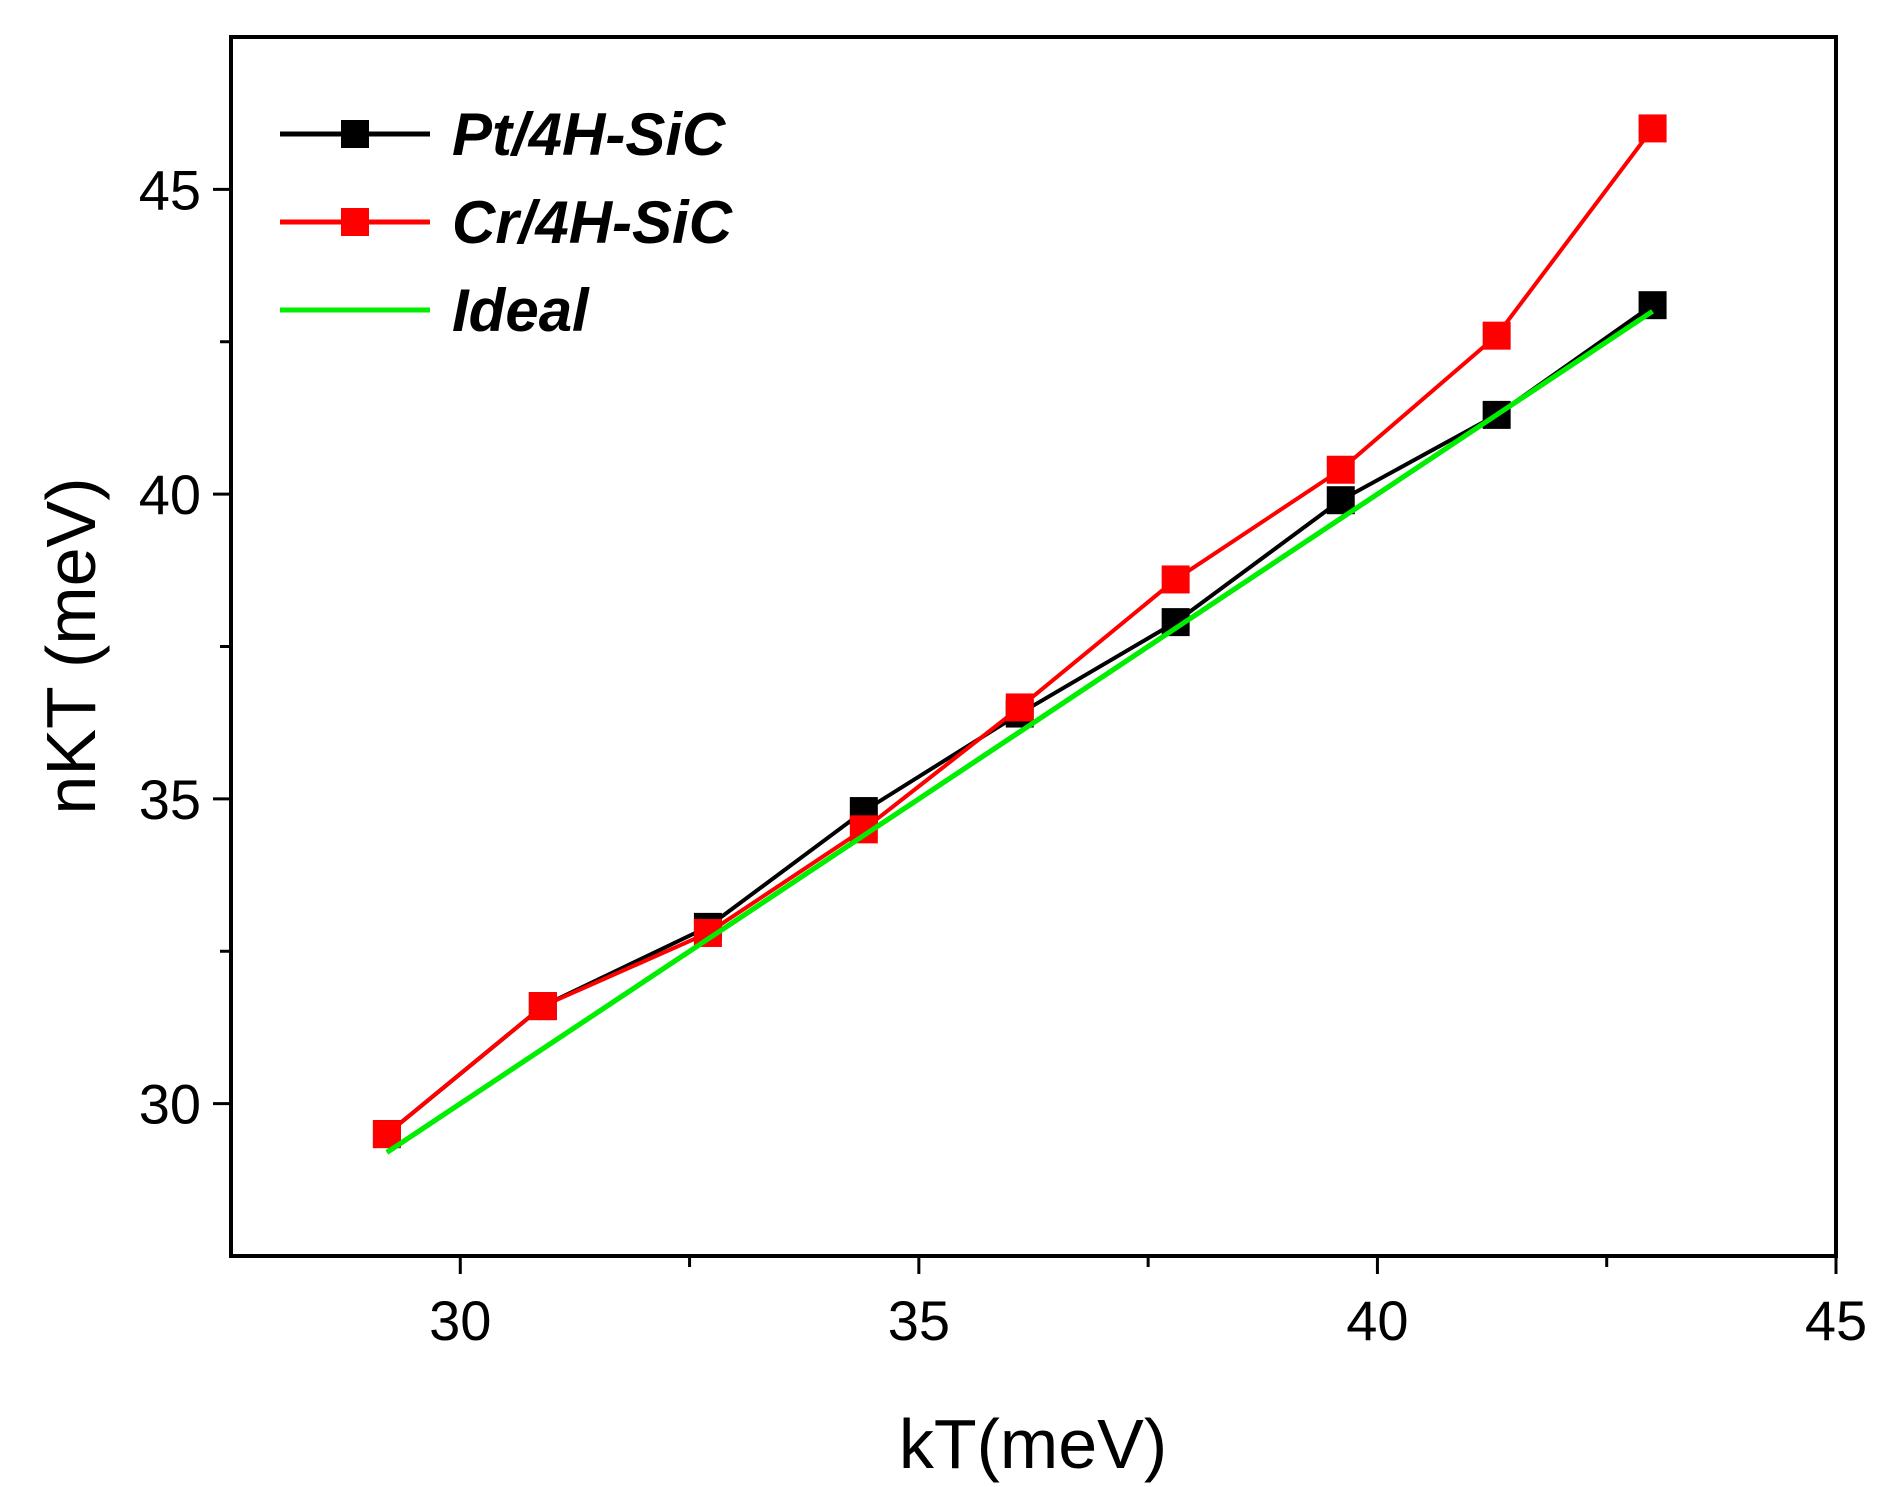 The height and width of the screenshot is (1487, 1879). I want to click on x-tick-label: 35, so click(919, 1320).